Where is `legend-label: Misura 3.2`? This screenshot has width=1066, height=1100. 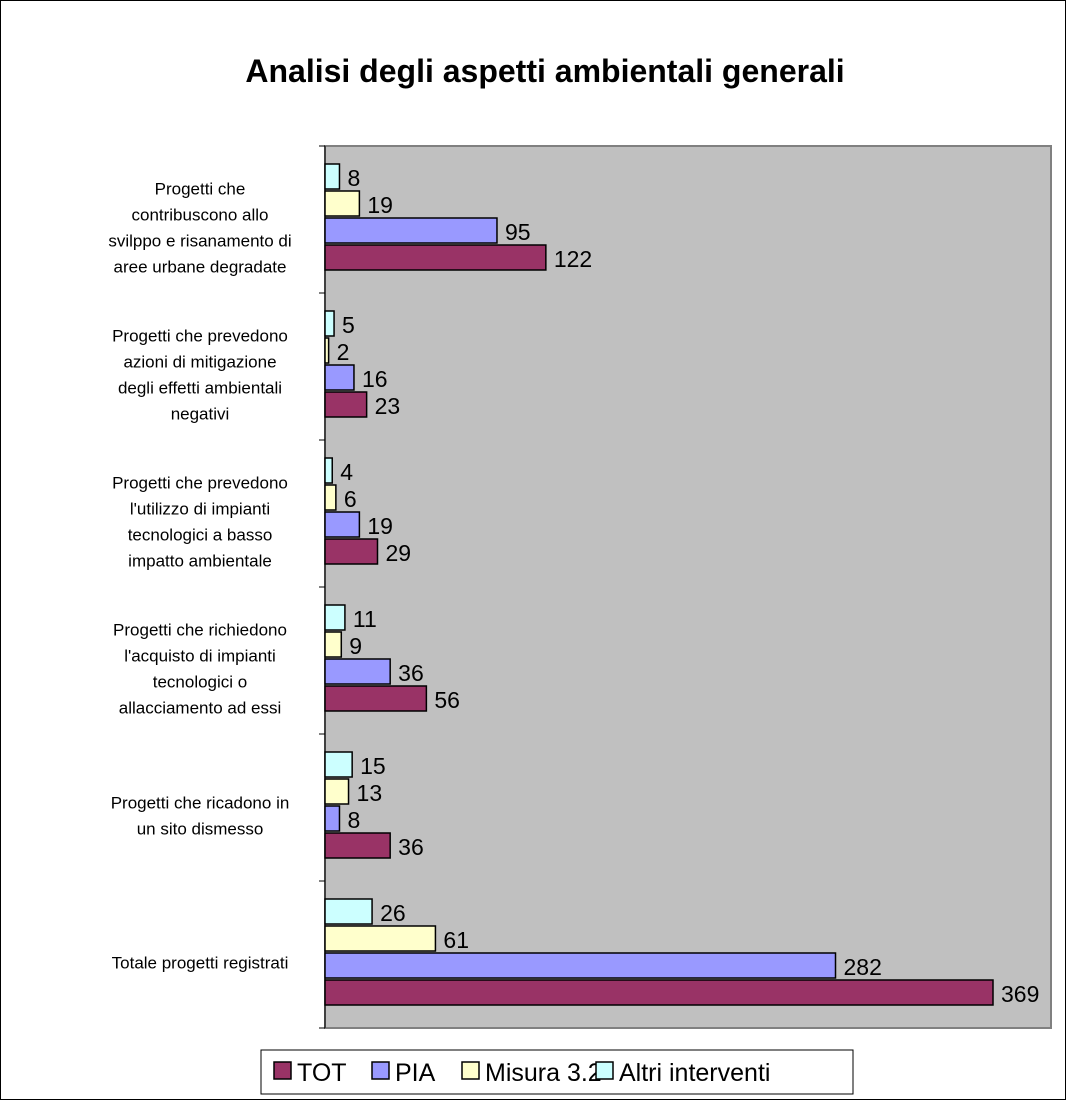
legend-label: Misura 3.2 is located at coordinates (543, 1073).